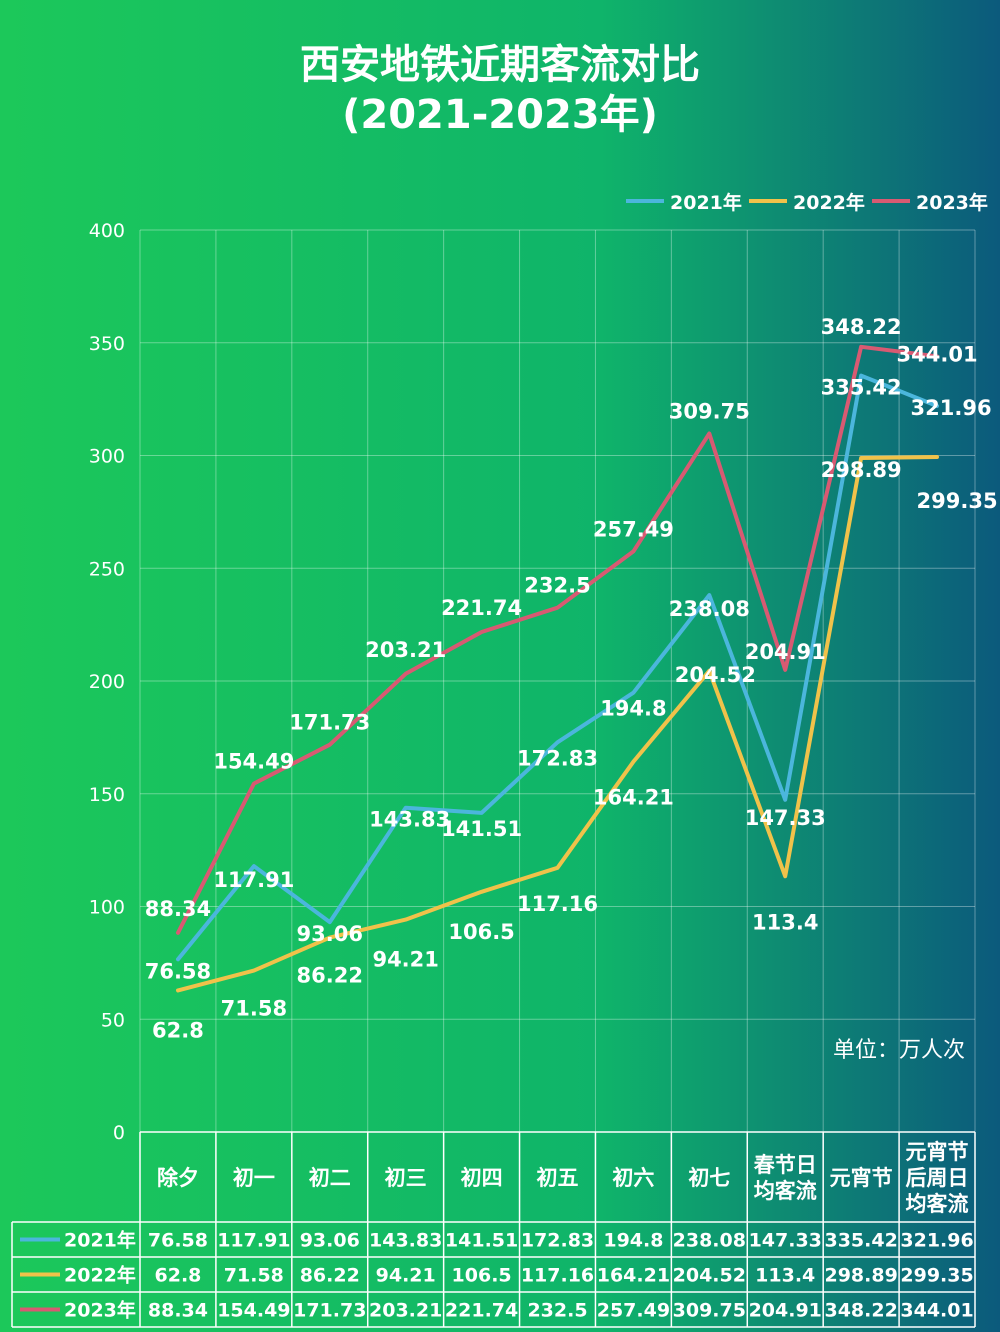  I want to click on y-tick-label: 0, so click(119, 1133).